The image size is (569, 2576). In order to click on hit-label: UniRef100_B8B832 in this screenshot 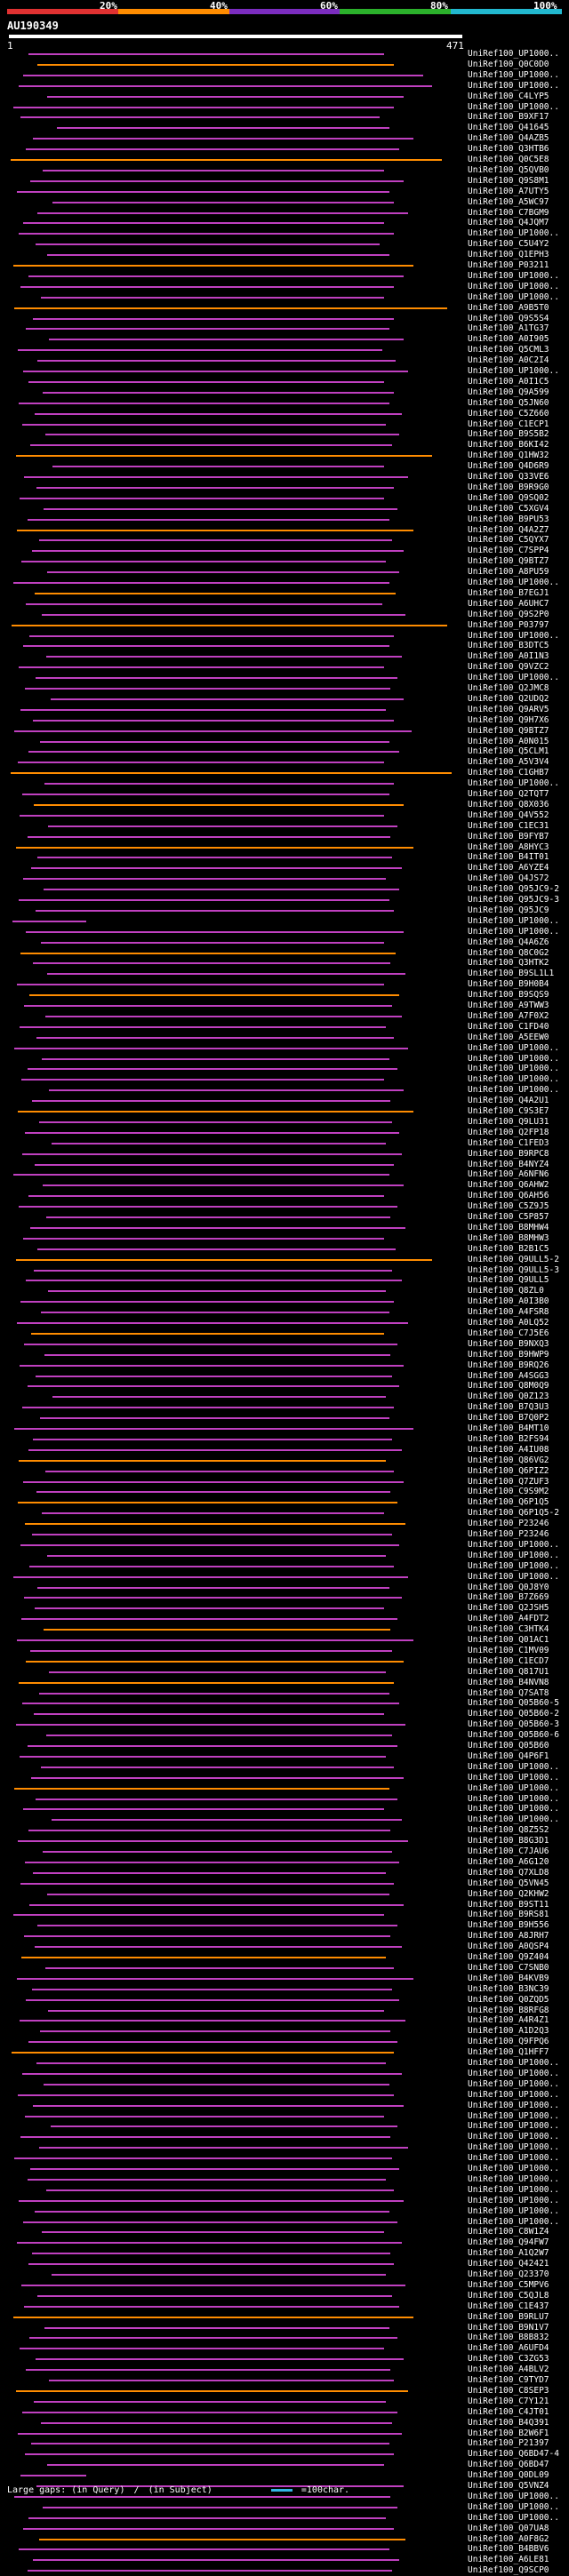, I will do `click(508, 2338)`.